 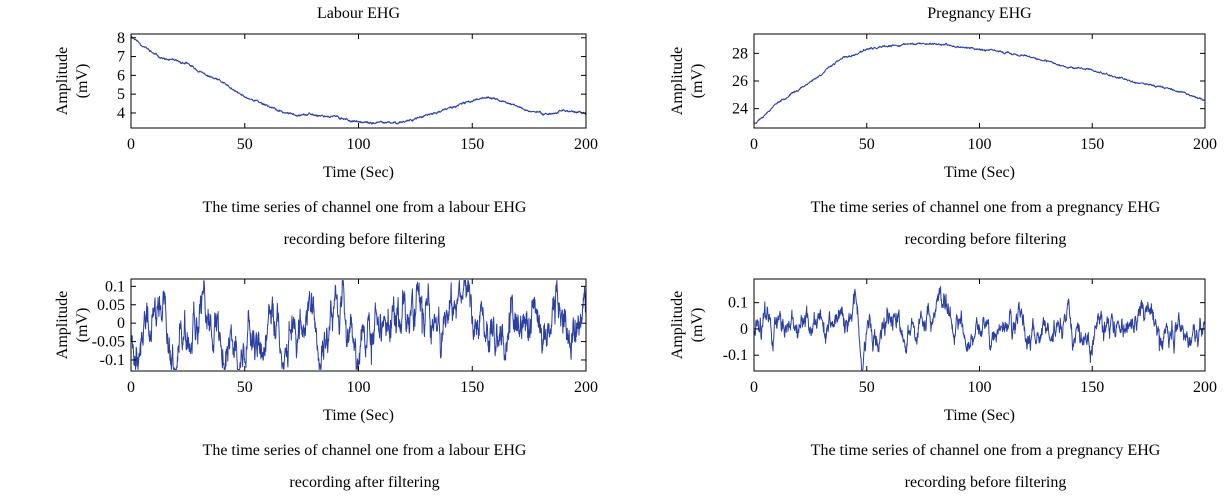 I want to click on y-tick-label: 8, so click(x=121, y=38).